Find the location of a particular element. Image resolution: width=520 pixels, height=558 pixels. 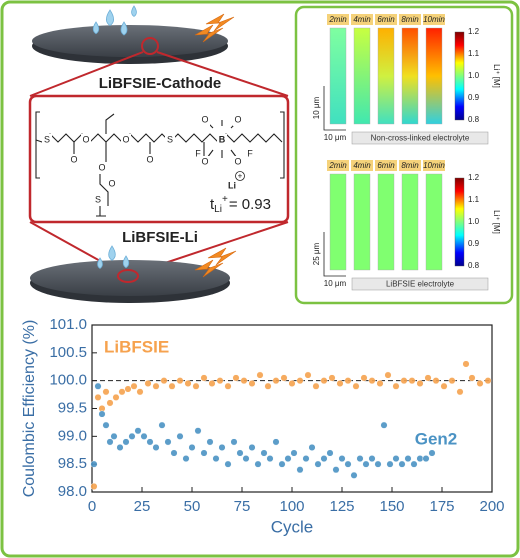

transference-number: tLi+= 0.93 is located at coordinates (240, 204).